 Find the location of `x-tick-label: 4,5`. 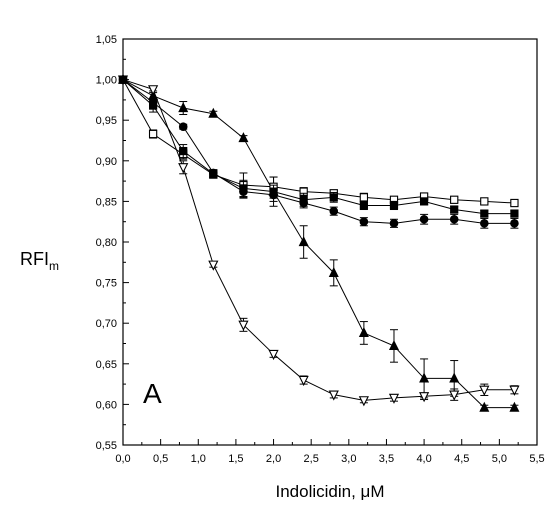

x-tick-label: 4,5 is located at coordinates (461, 459).